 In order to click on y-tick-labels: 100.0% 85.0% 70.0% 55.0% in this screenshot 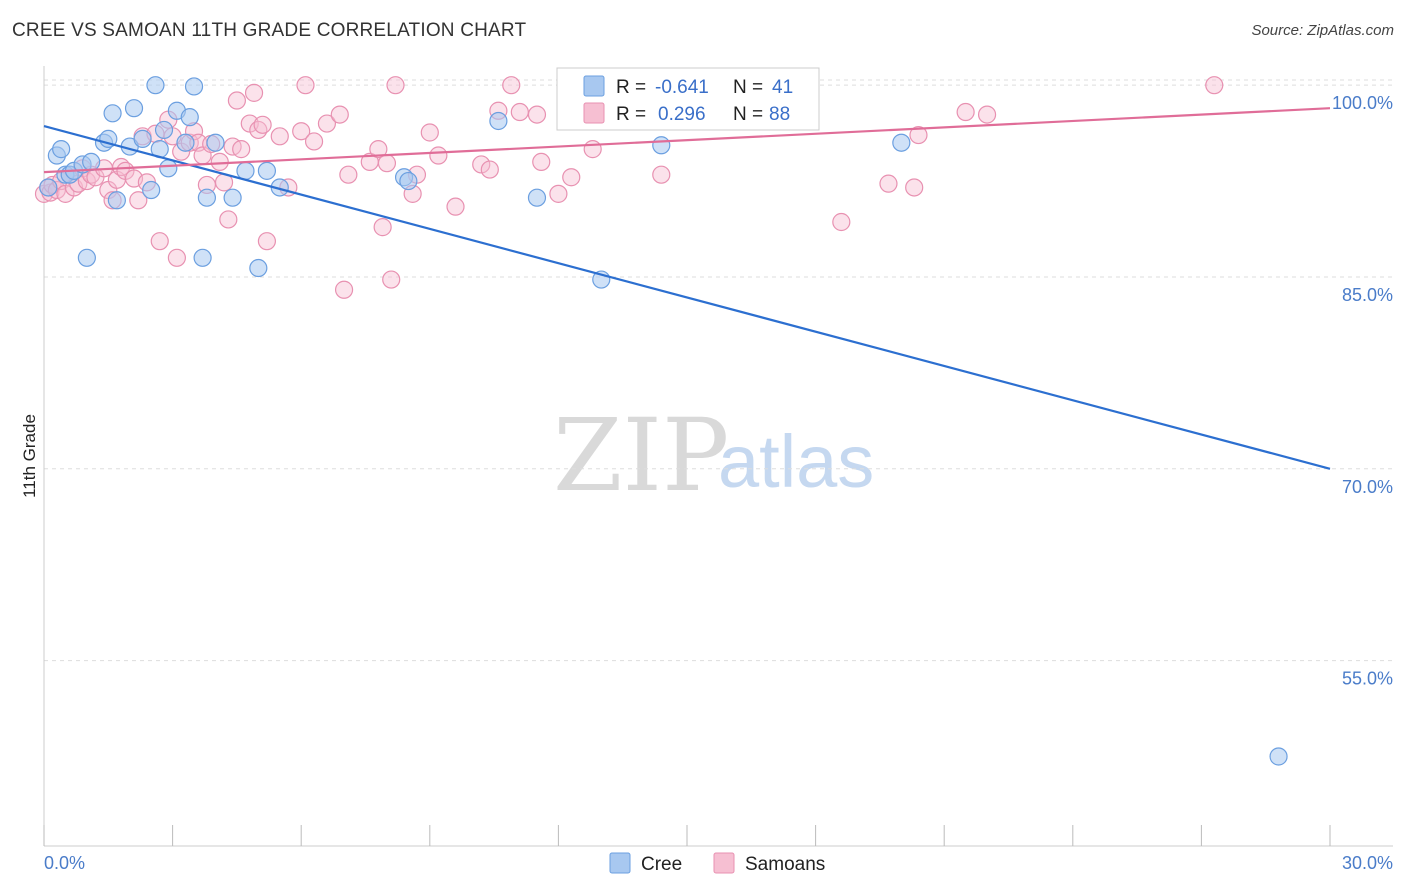, I will do `click(1362, 390)`.